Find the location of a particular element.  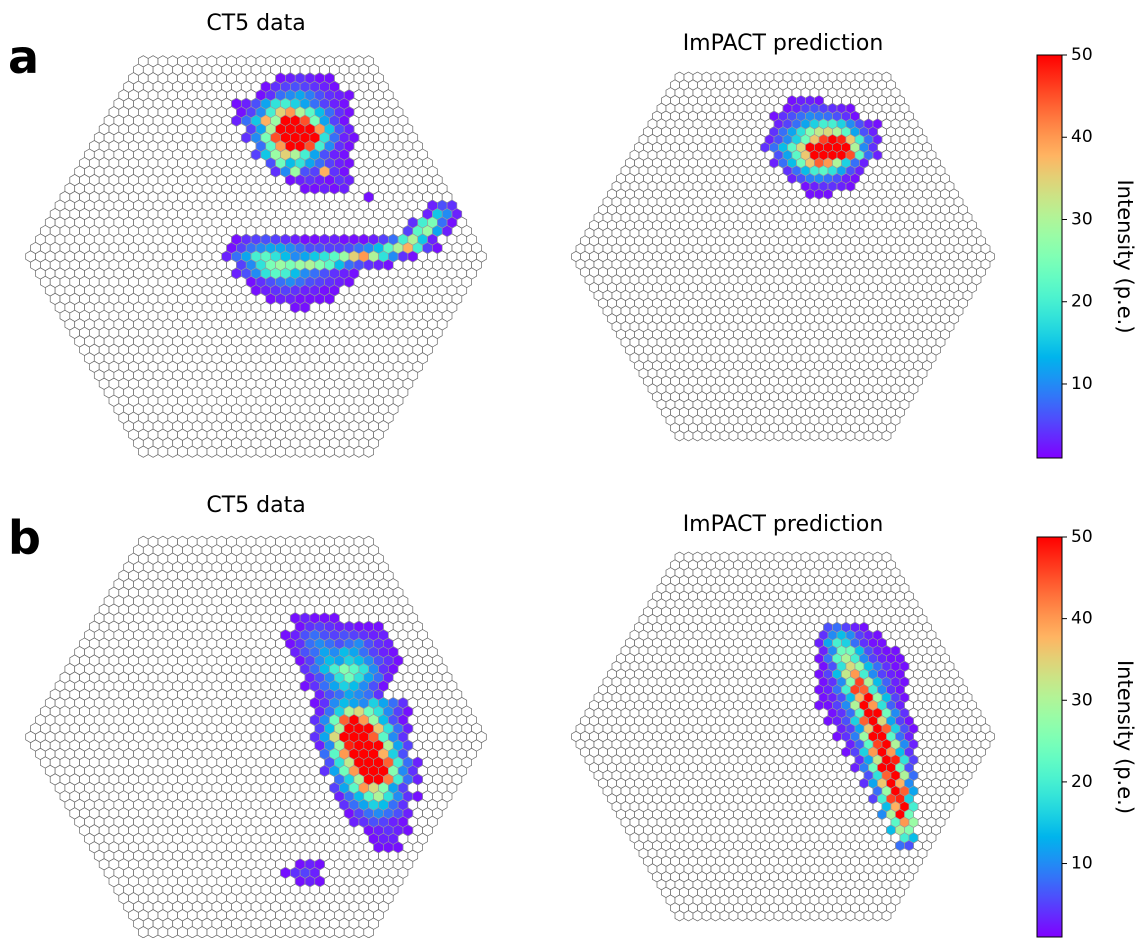

colorbar-tick-label: 10 is located at coordinates (1082, 384).